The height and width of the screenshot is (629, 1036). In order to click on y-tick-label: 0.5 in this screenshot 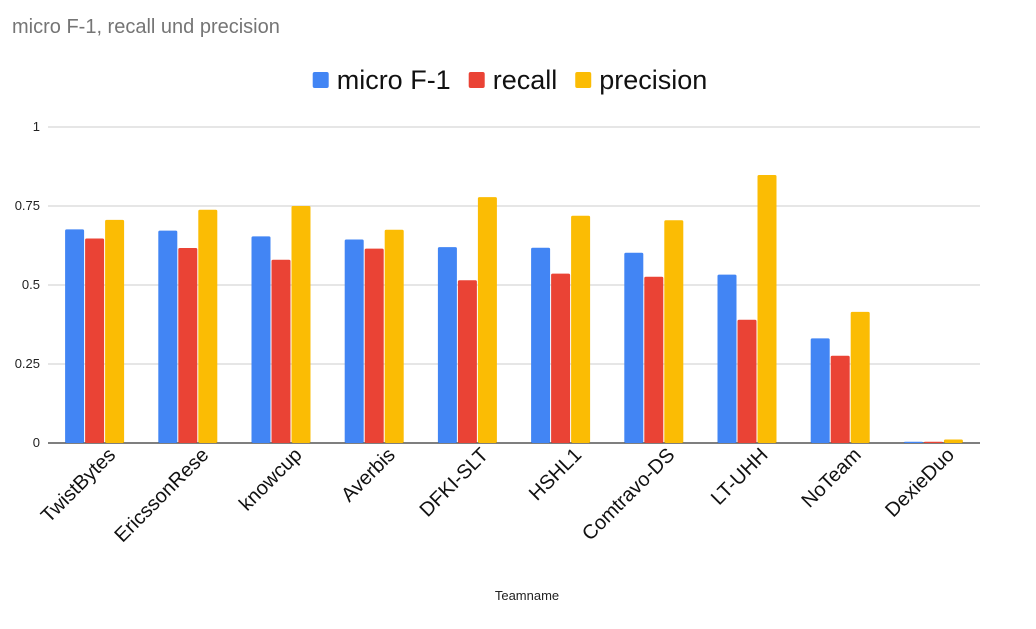, I will do `click(31, 284)`.